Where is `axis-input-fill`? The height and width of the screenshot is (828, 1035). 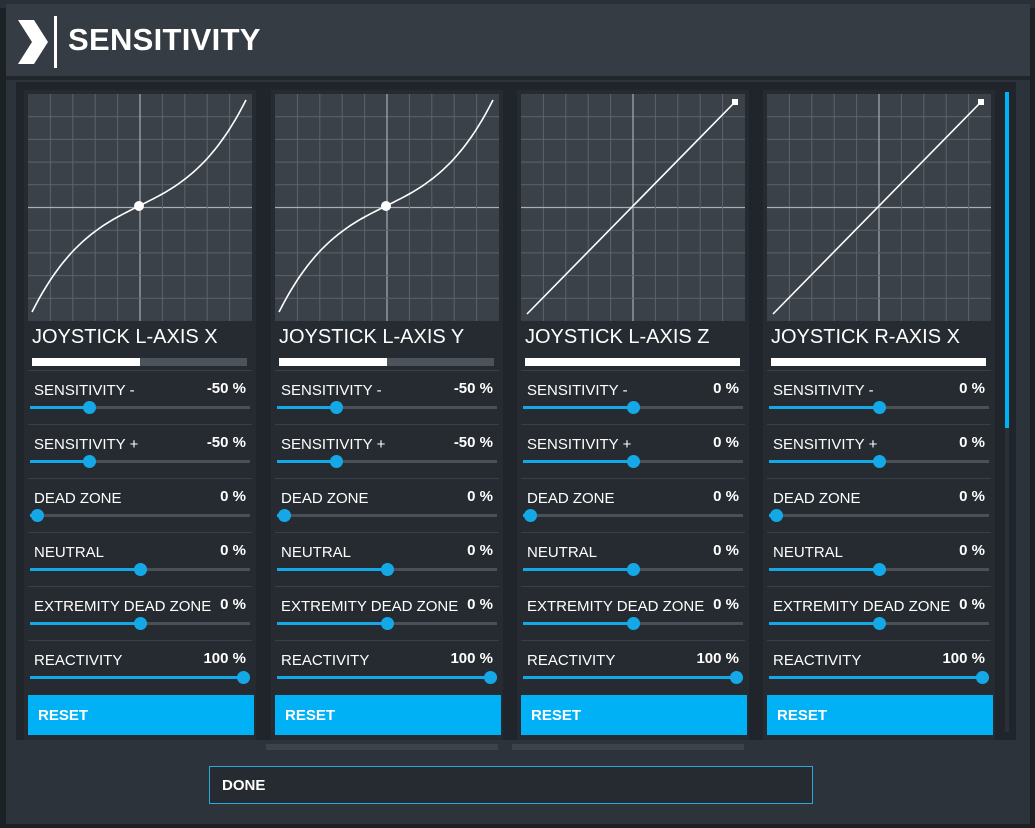
axis-input-fill is located at coordinates (878, 362).